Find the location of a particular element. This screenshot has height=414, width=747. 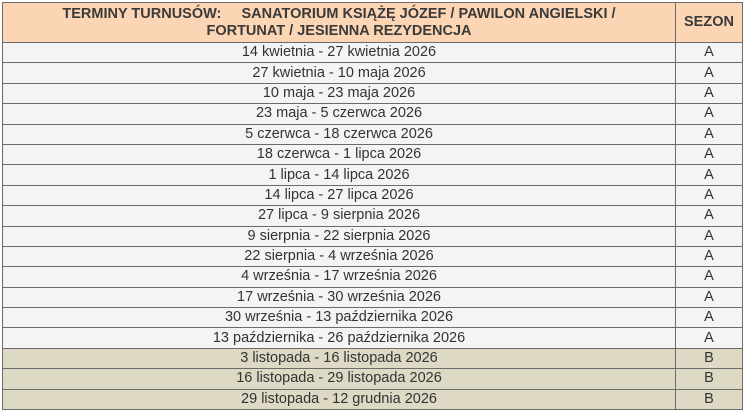

table-row: 23 maja - 5 czerwca 2026 A is located at coordinates (372, 114).